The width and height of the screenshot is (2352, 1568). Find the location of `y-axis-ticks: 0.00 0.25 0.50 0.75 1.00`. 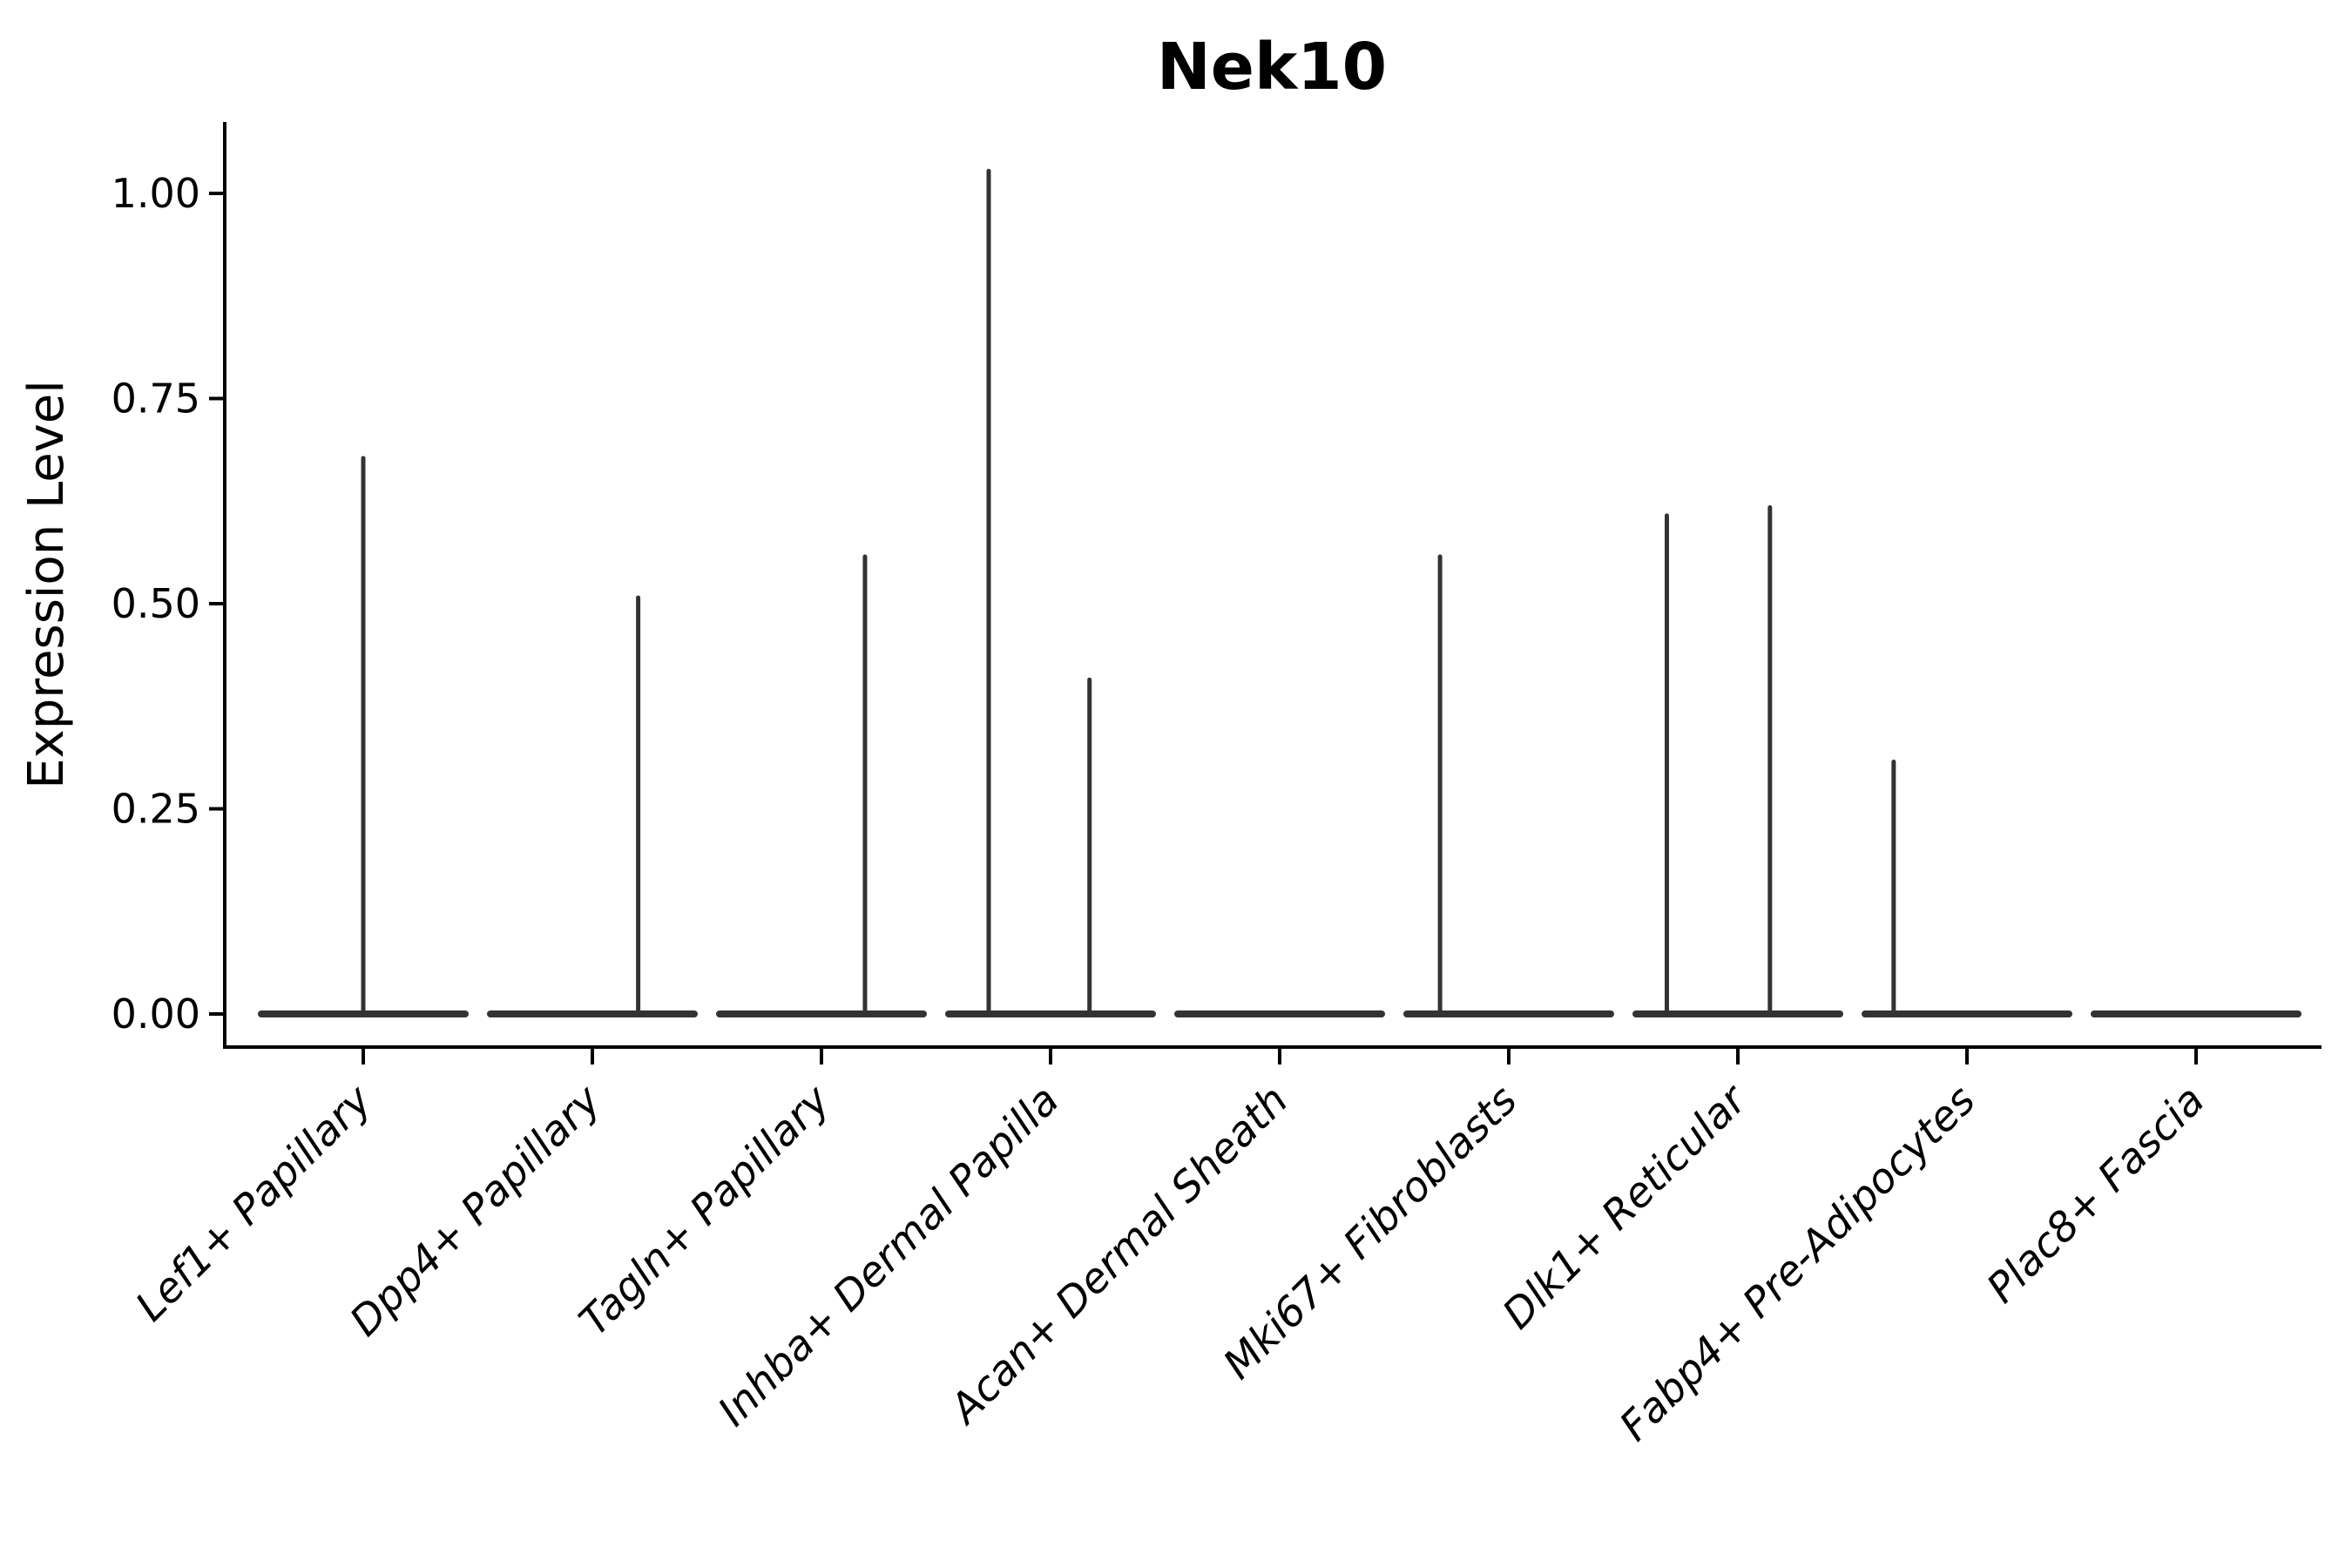

y-axis-ticks: 0.00 0.25 0.50 0.75 1.00 is located at coordinates (168, 603).